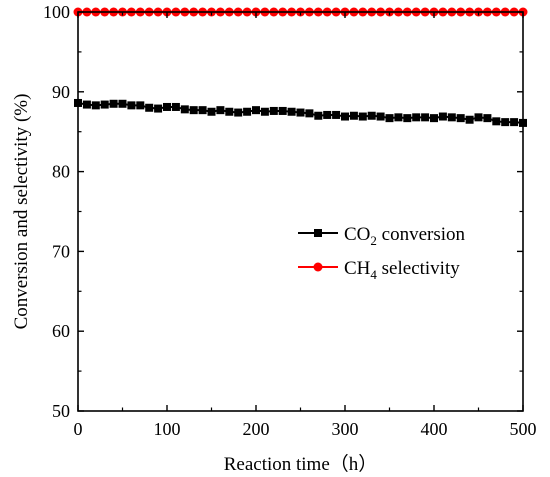  I want to click on y-tick-label: 90, so click(61, 92).